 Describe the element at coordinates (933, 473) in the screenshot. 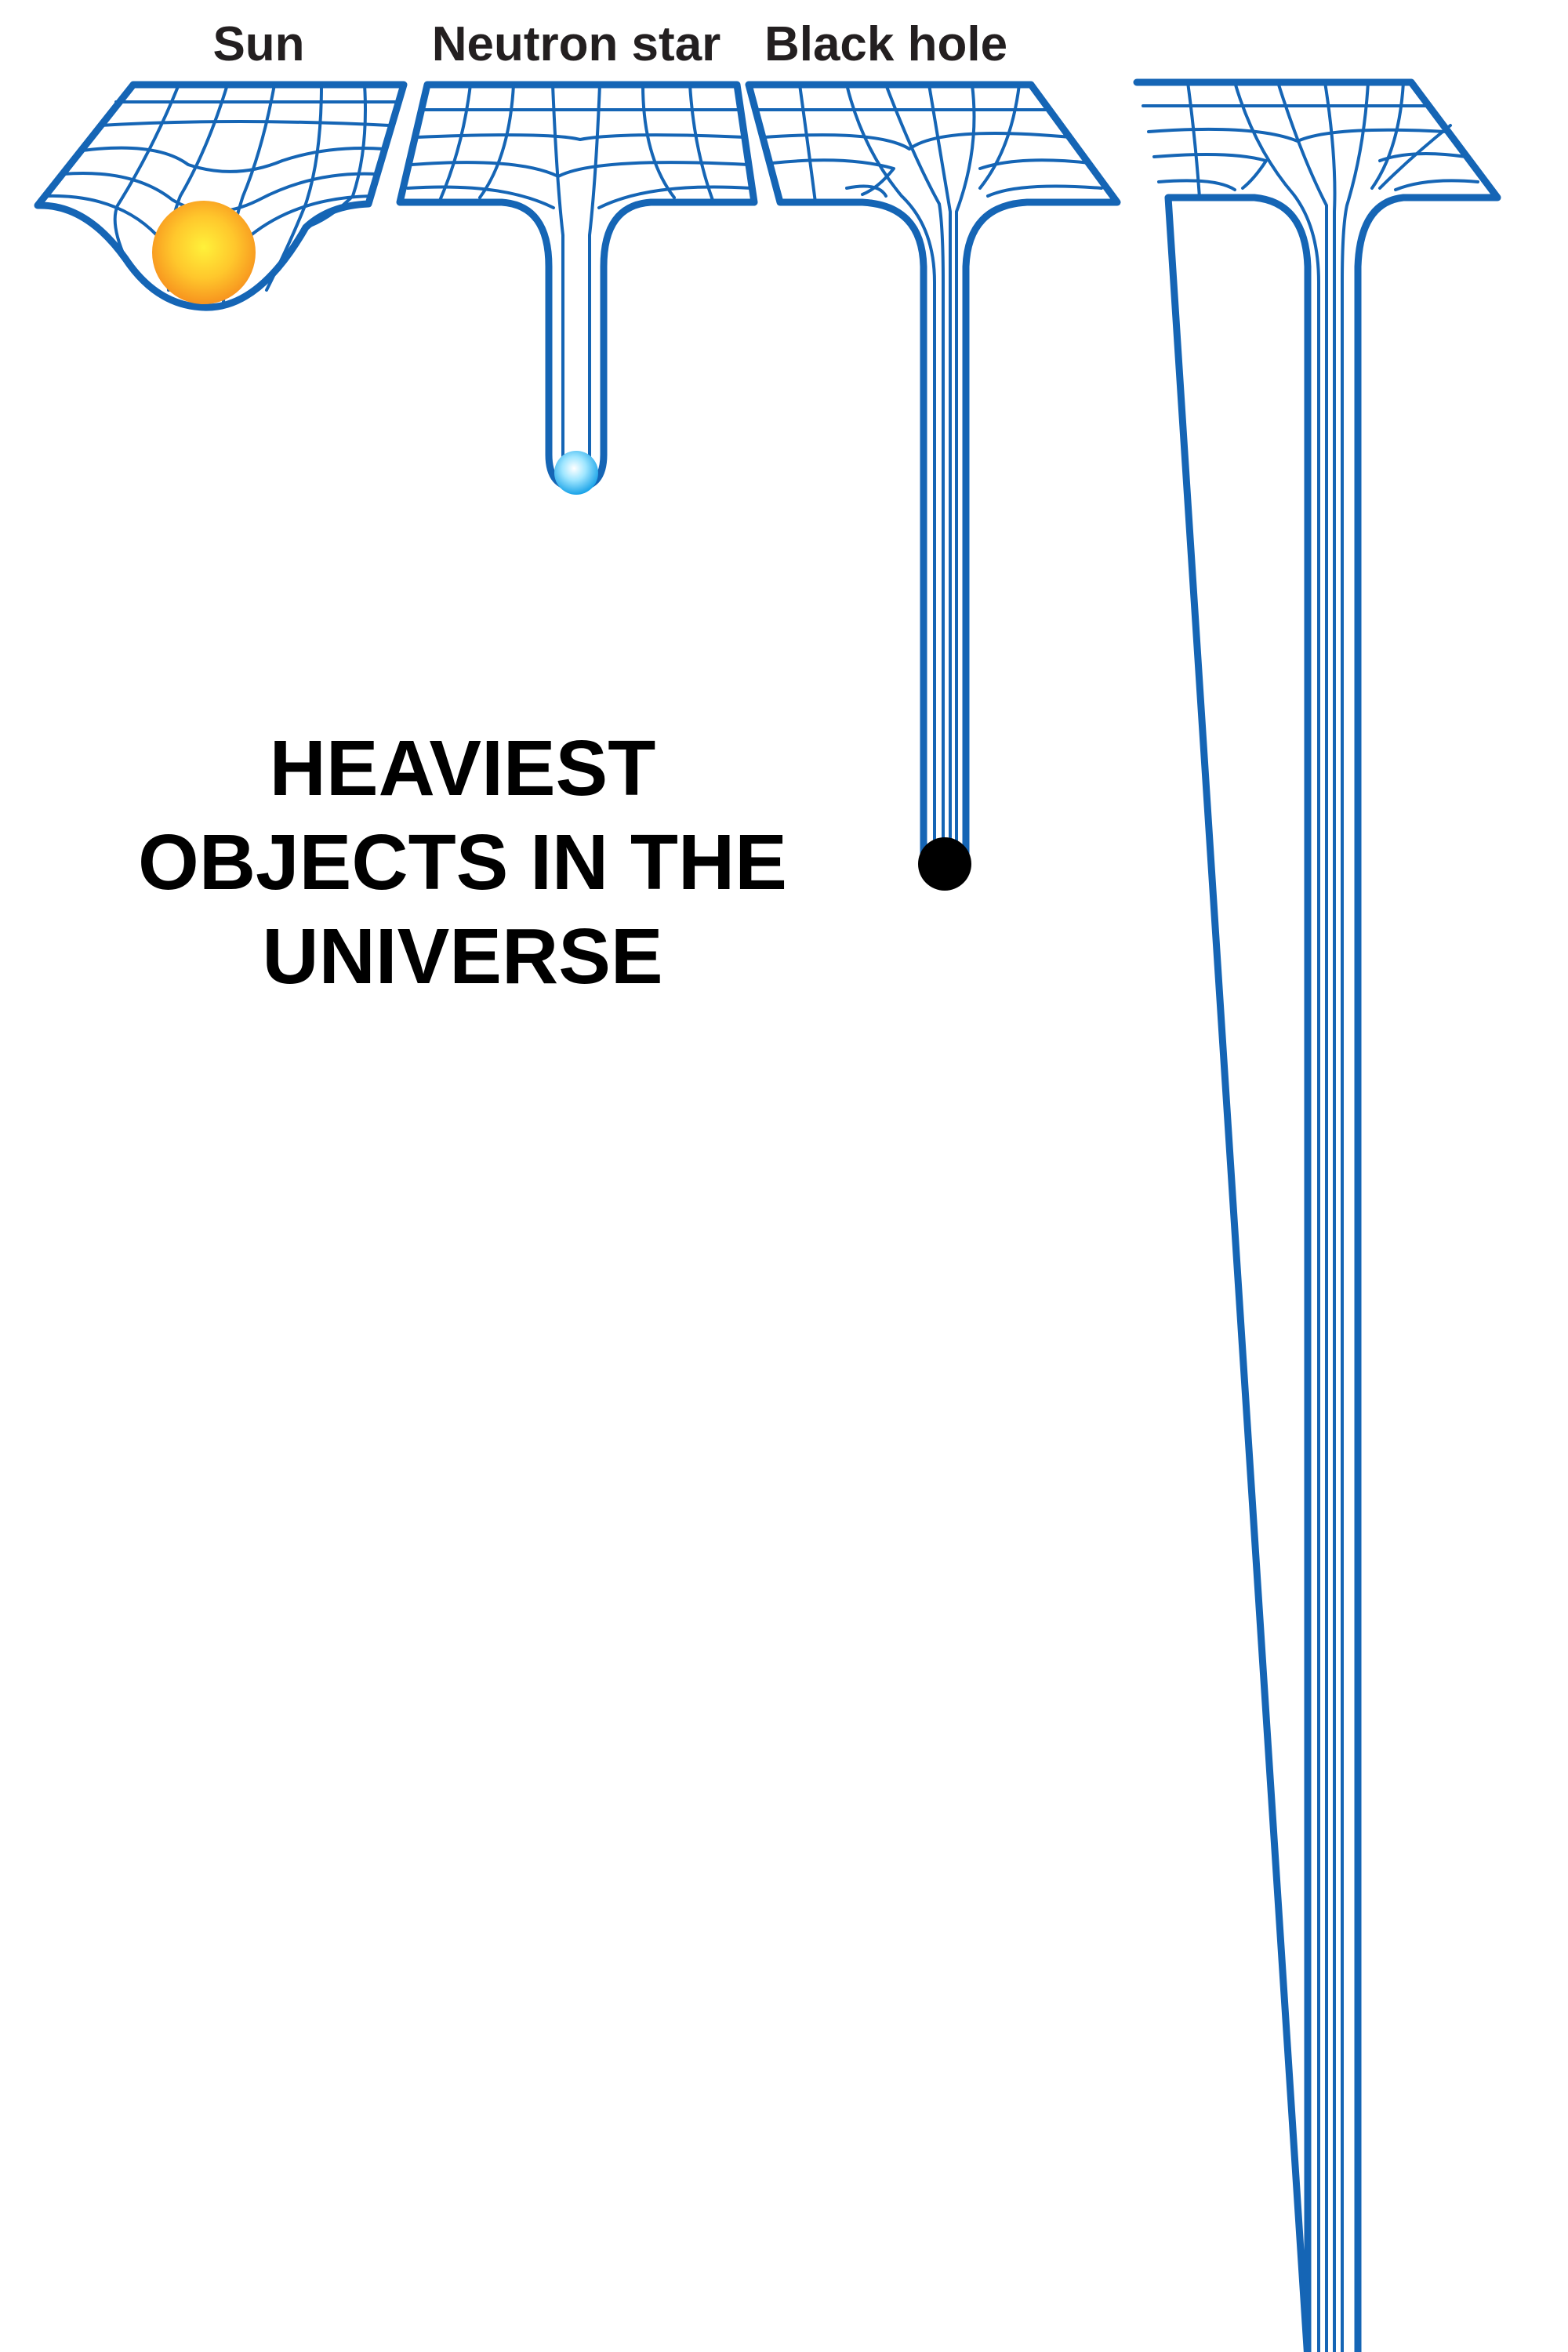

I see `black-hole-spacetime-grid` at that location.